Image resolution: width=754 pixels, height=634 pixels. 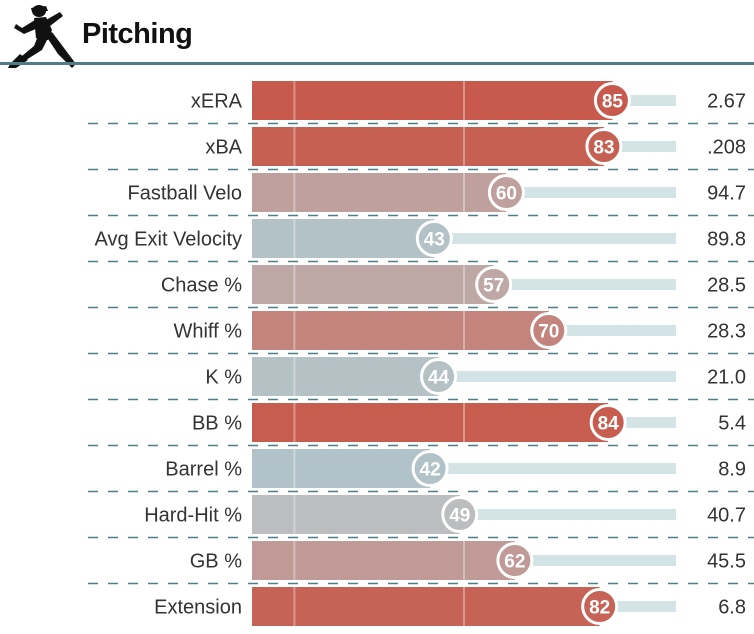 What do you see at coordinates (216, 562) in the screenshot?
I see `metric-label: GB %` at bounding box center [216, 562].